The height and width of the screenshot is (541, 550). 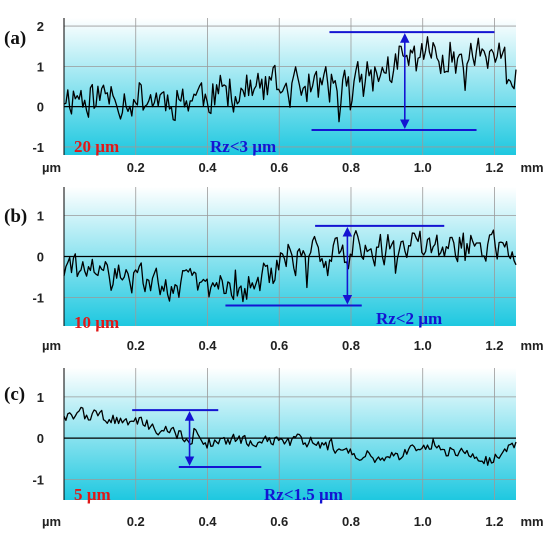 What do you see at coordinates (92, 494) in the screenshot?
I see `scale-label: 5 µm` at bounding box center [92, 494].